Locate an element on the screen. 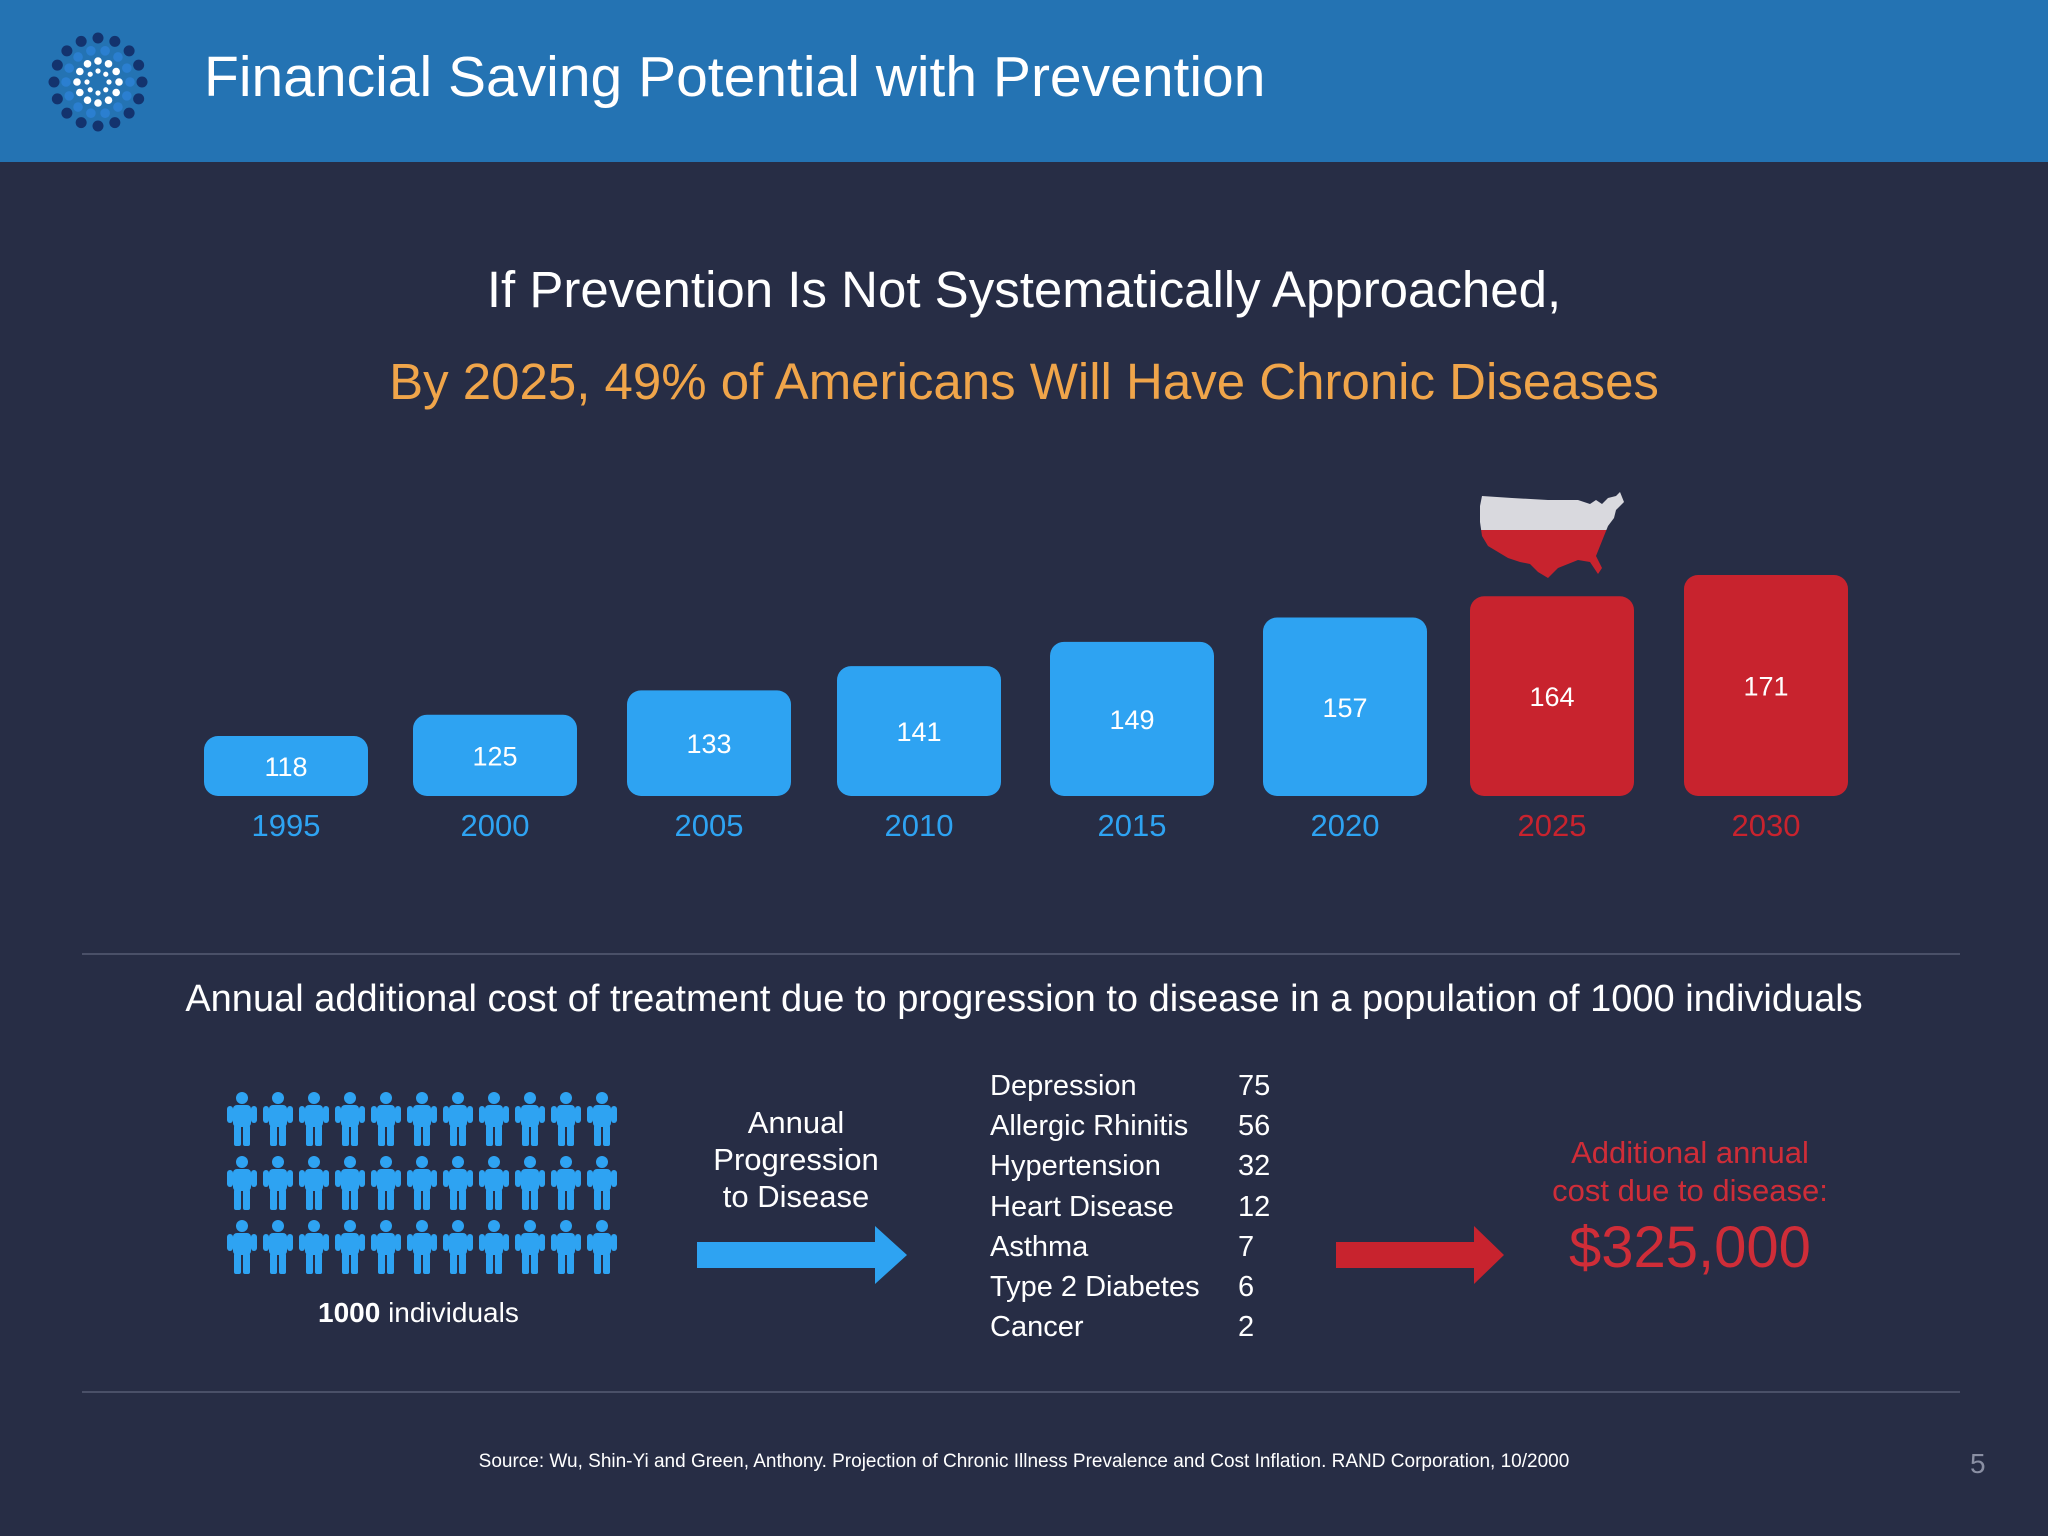 The width and height of the screenshot is (2048, 1536). bar-value-label: 149 is located at coordinates (1131, 720).